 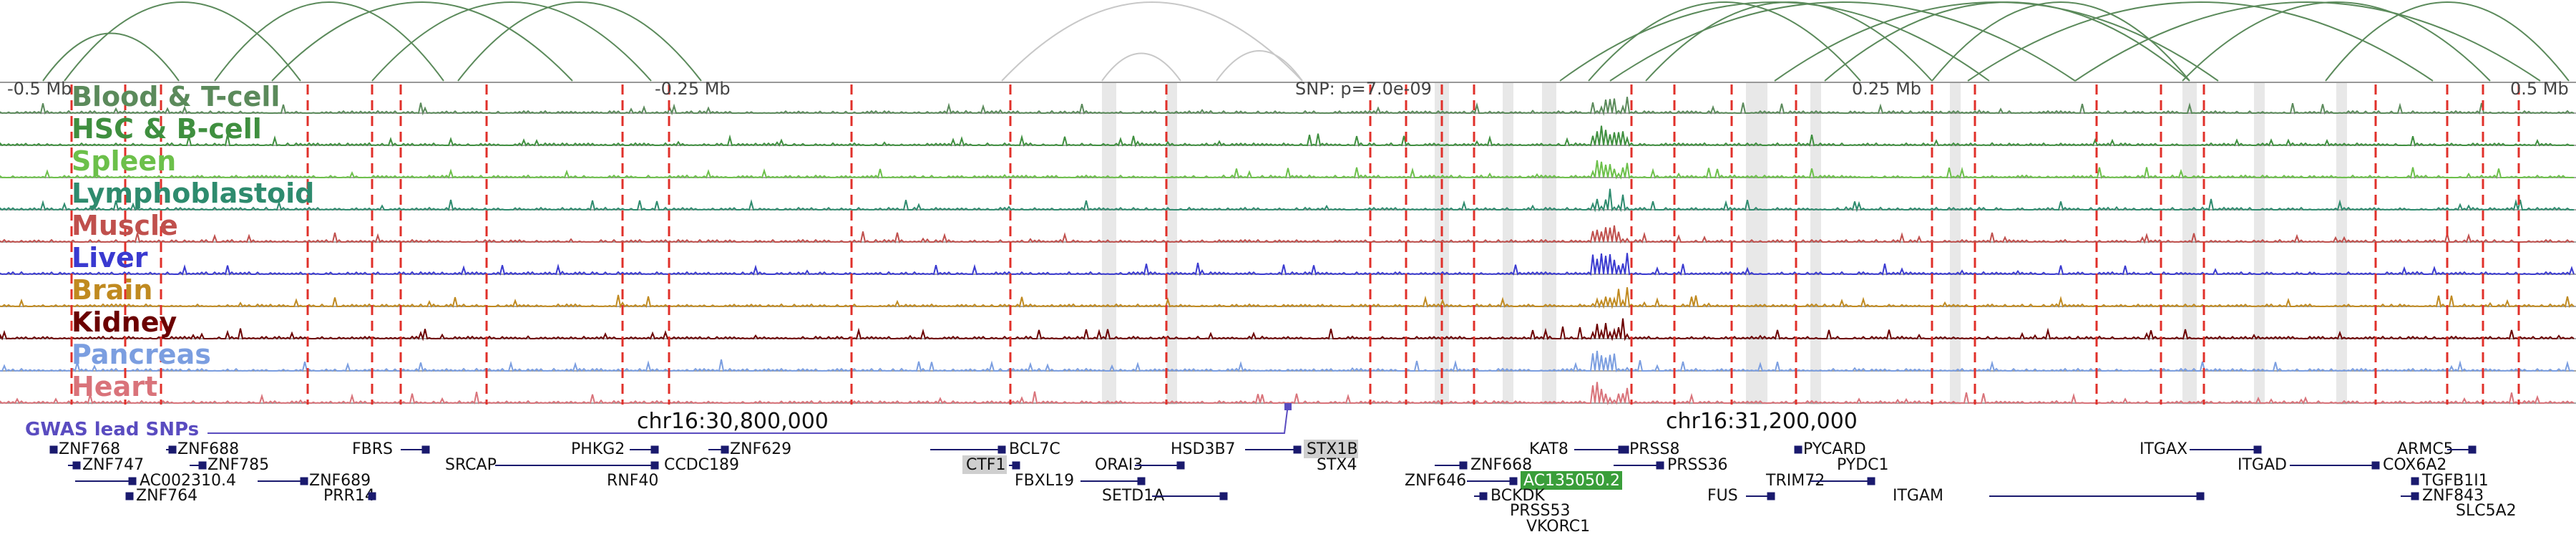 I want to click on gene-label: FUS, so click(x=1722, y=496).